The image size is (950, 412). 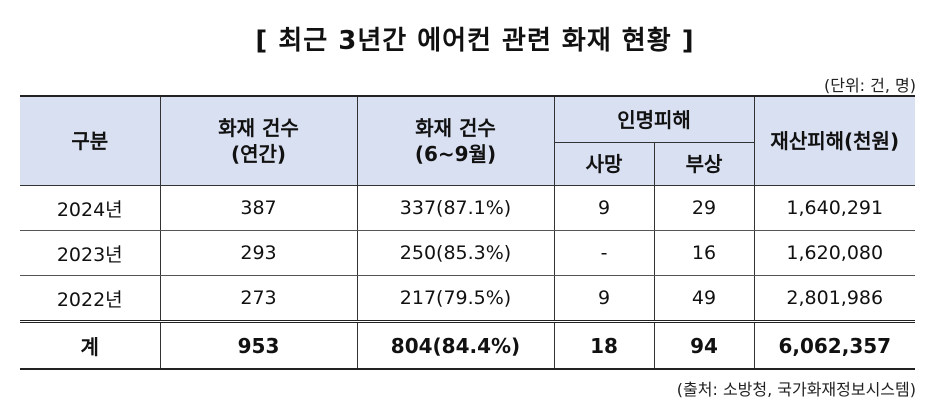 I want to click on total-injuries: 94, so click(x=704, y=345).